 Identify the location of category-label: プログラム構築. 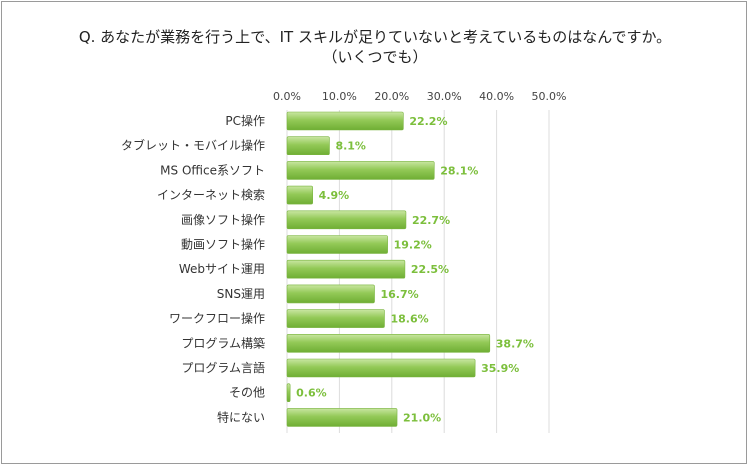
(223, 342).